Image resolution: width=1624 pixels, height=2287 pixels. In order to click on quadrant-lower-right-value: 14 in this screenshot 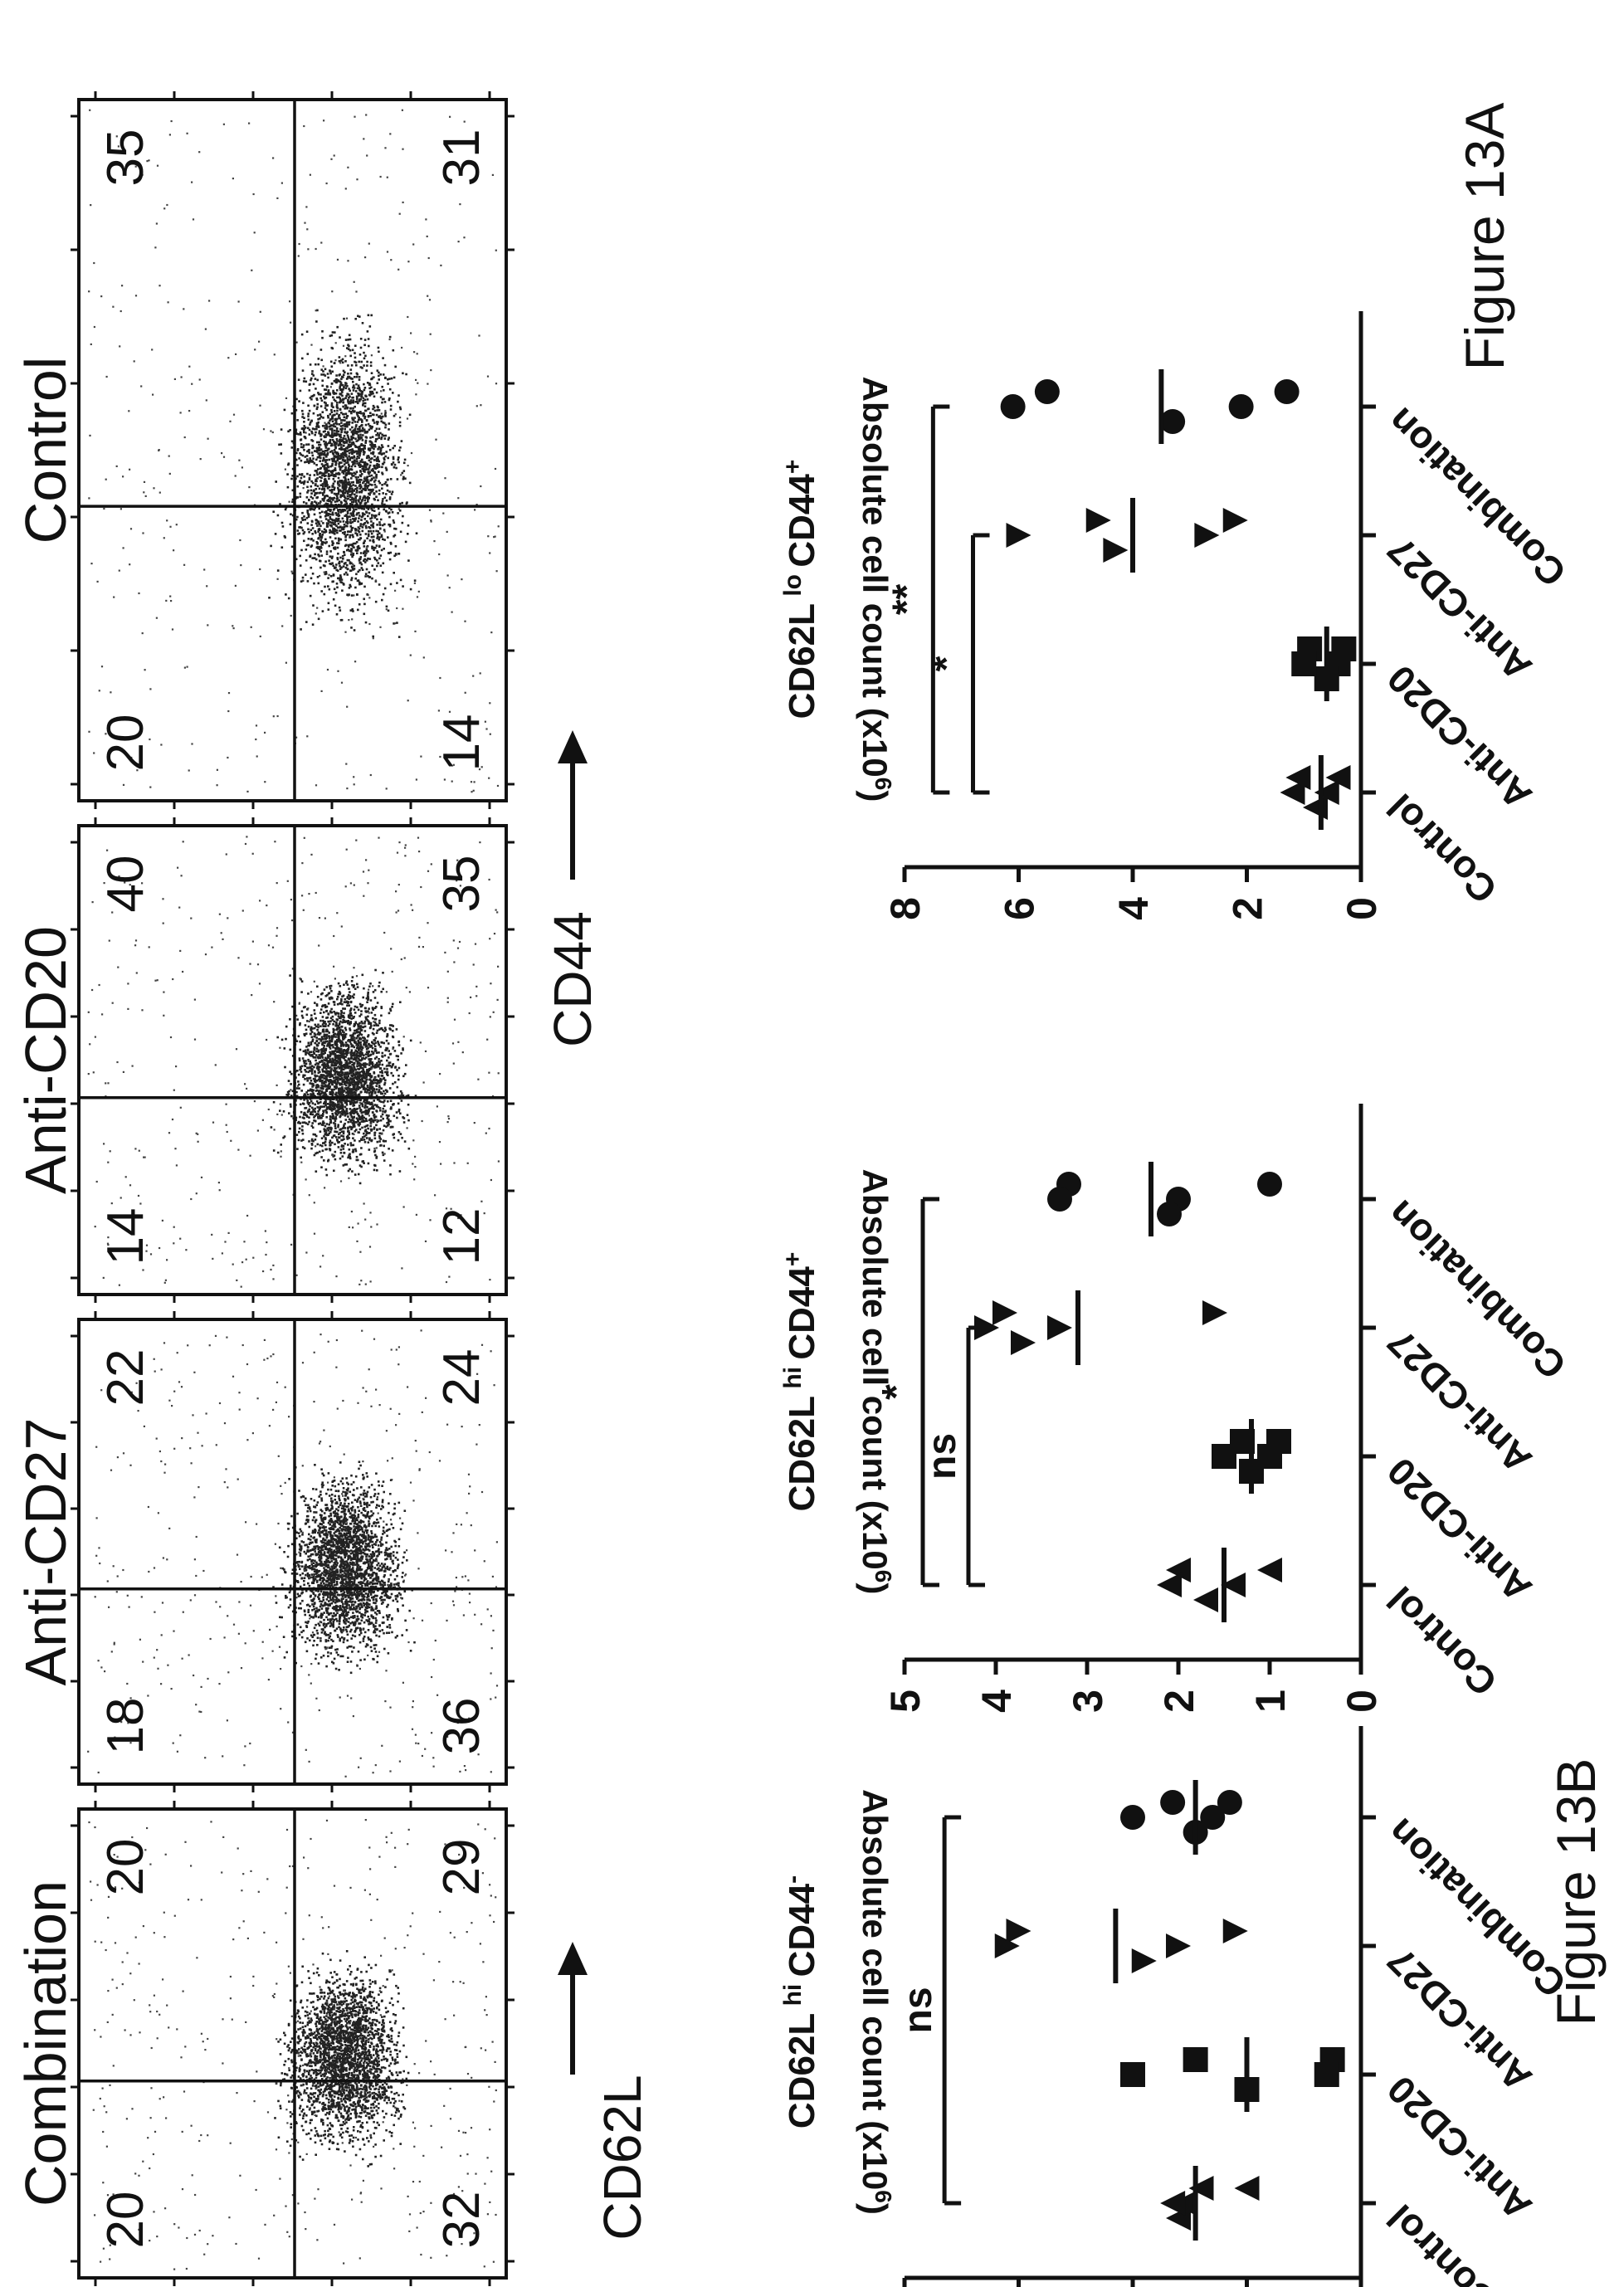, I will do `click(461, 743)`.